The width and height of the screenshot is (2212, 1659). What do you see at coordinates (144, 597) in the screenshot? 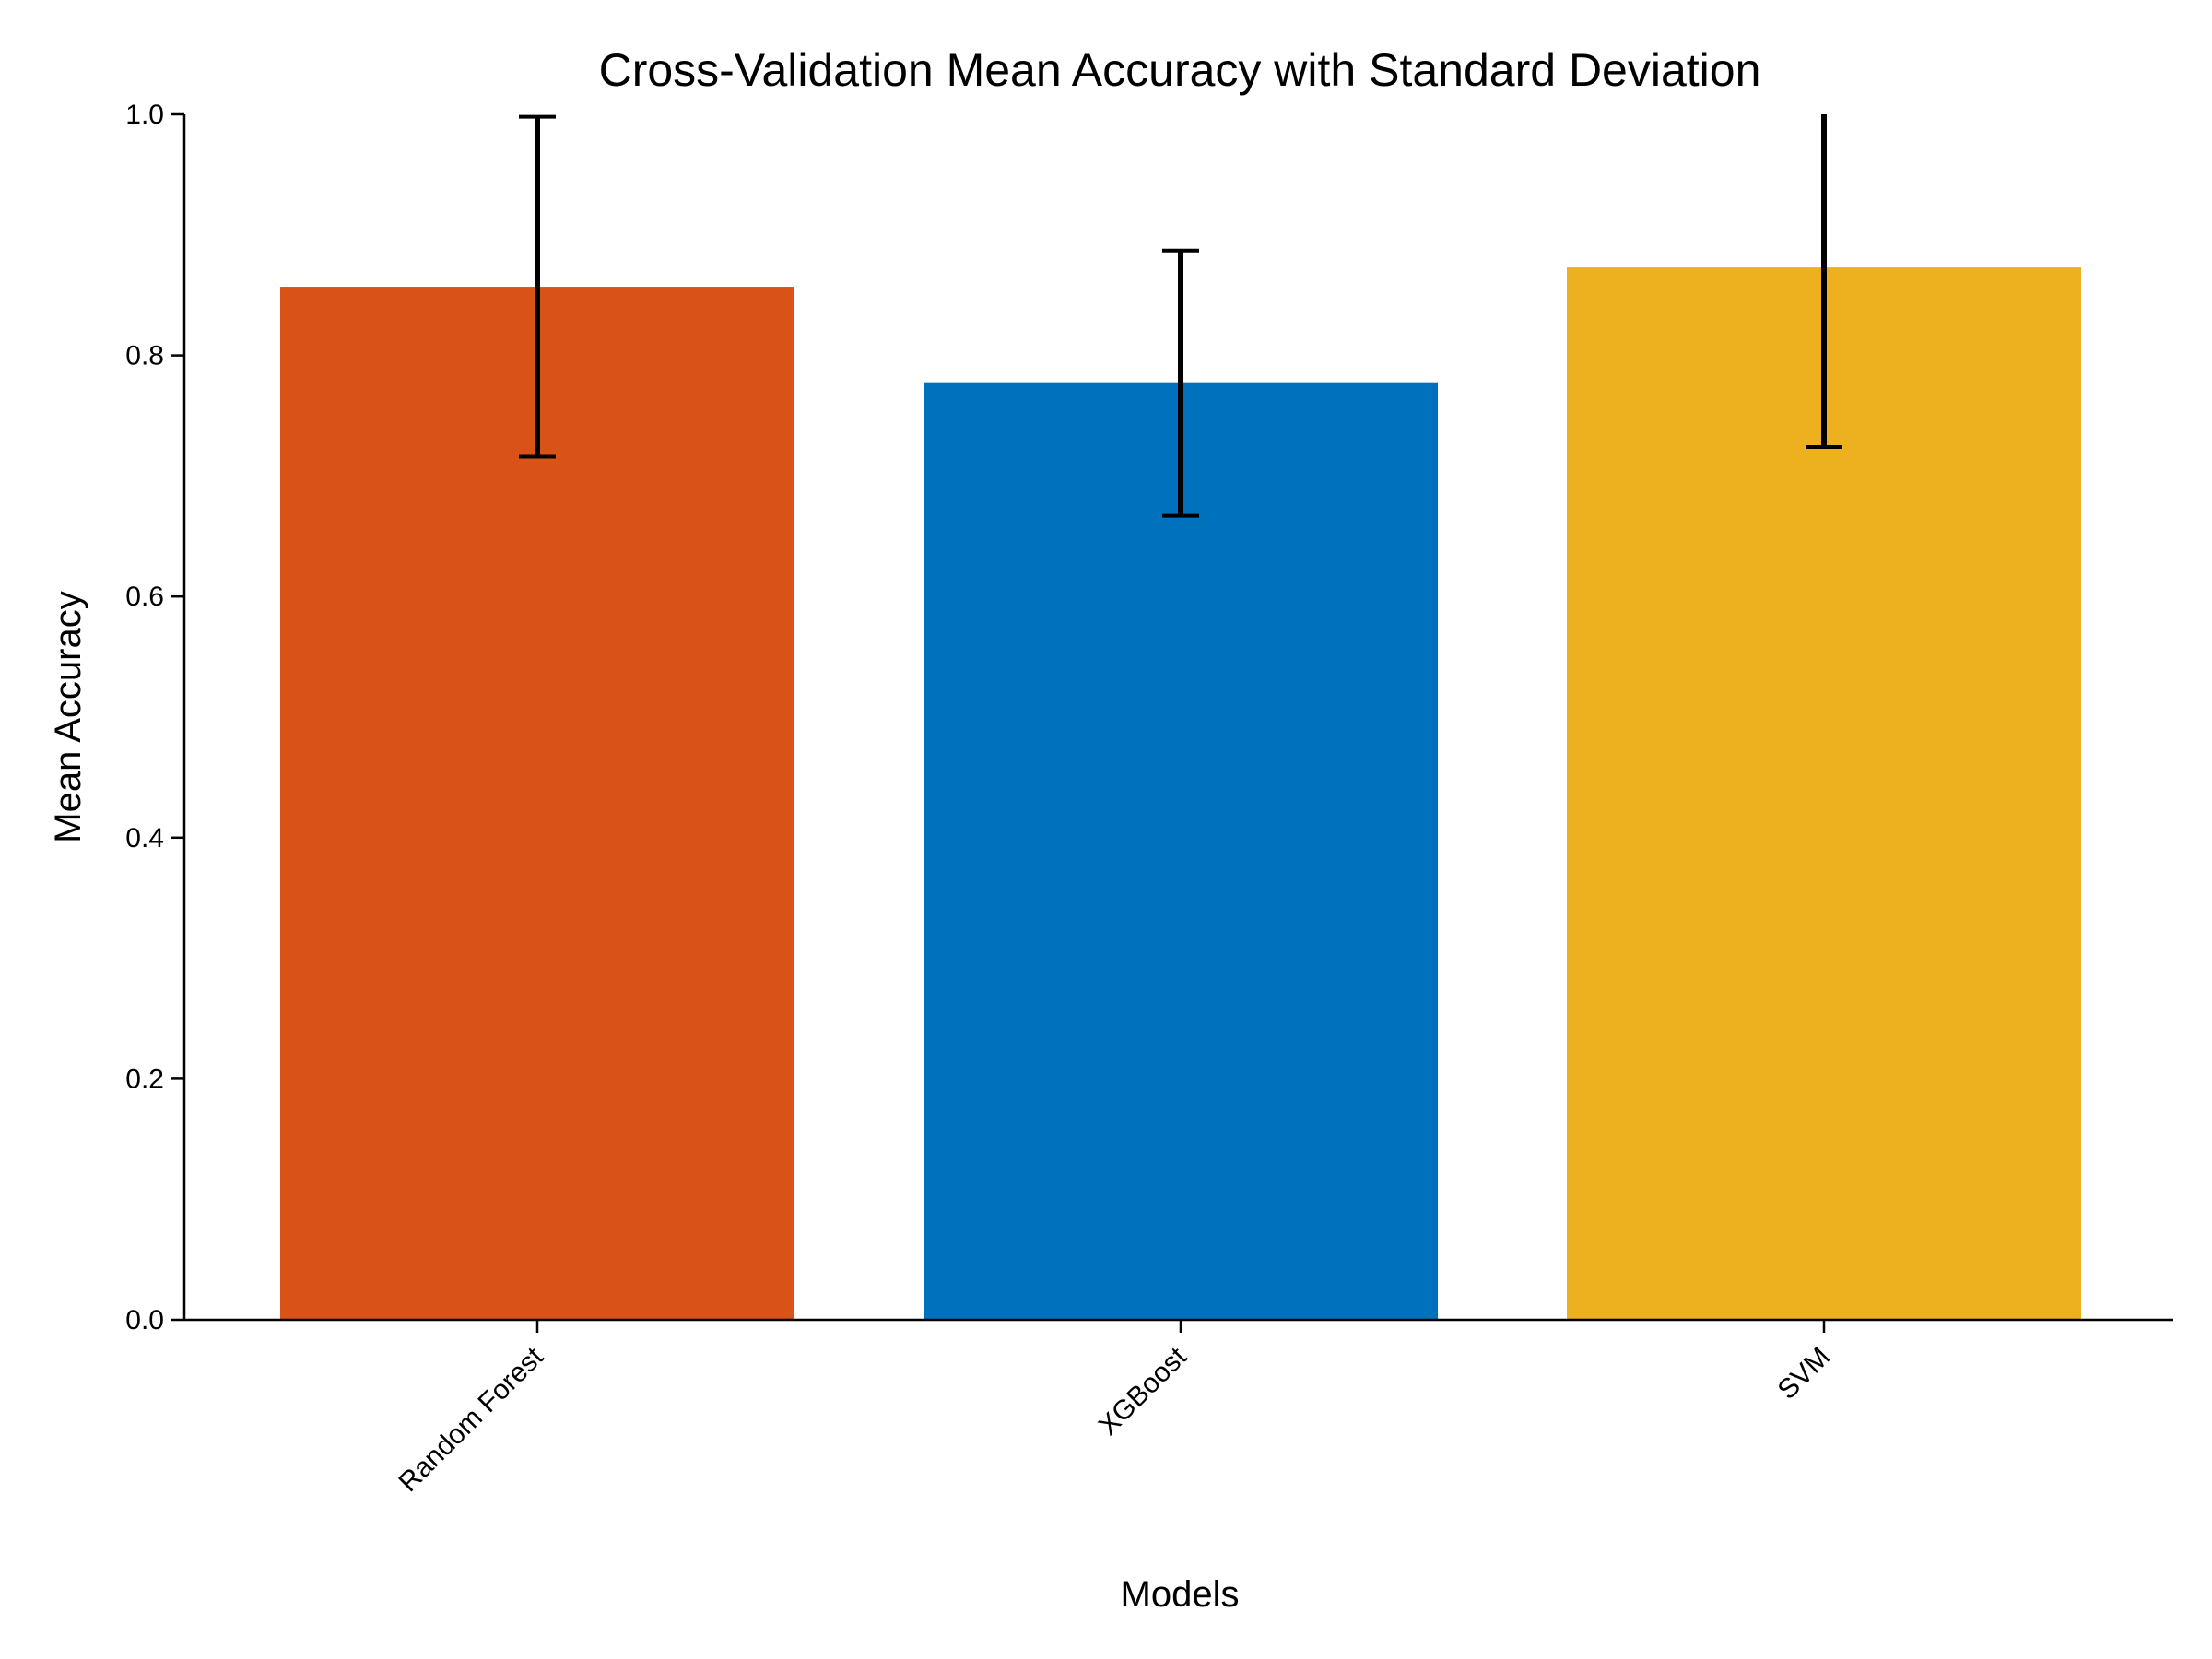
I see `y-tick-label: 0.6` at bounding box center [144, 597].